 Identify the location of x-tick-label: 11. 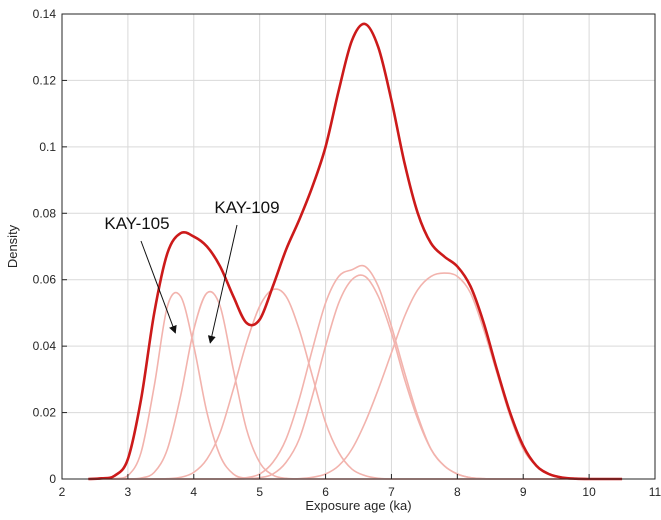
(655, 492).